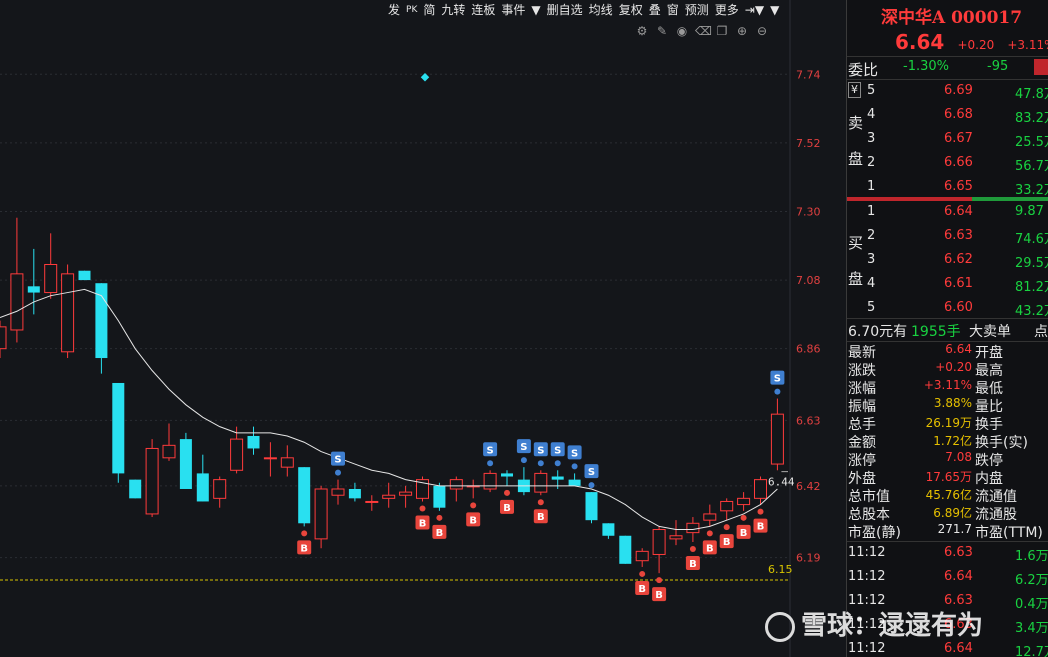 The image size is (1048, 657). I want to click on trash-icon: ⌫, so click(703, 31).